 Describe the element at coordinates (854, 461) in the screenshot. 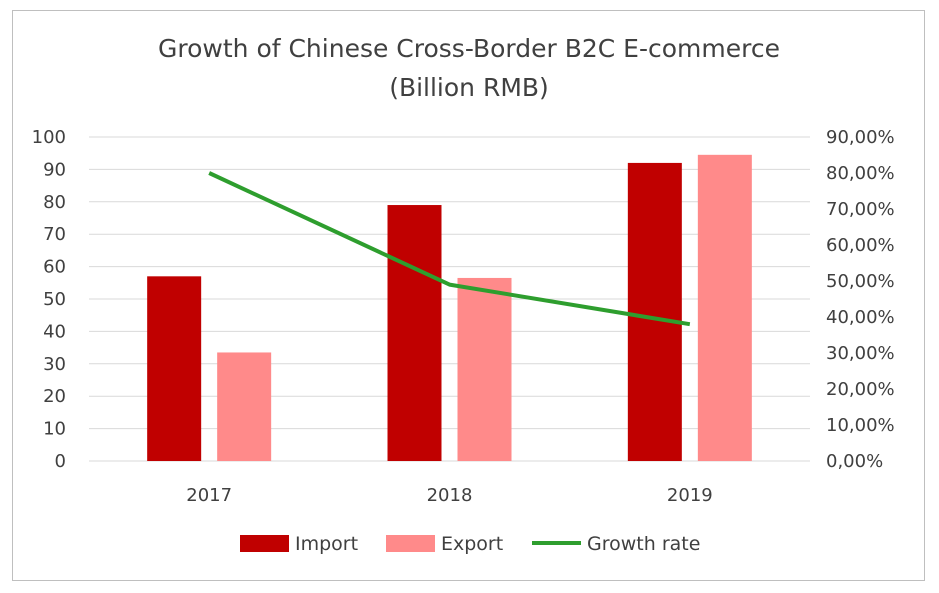

I see `right-tick-label: 0,00%` at that location.